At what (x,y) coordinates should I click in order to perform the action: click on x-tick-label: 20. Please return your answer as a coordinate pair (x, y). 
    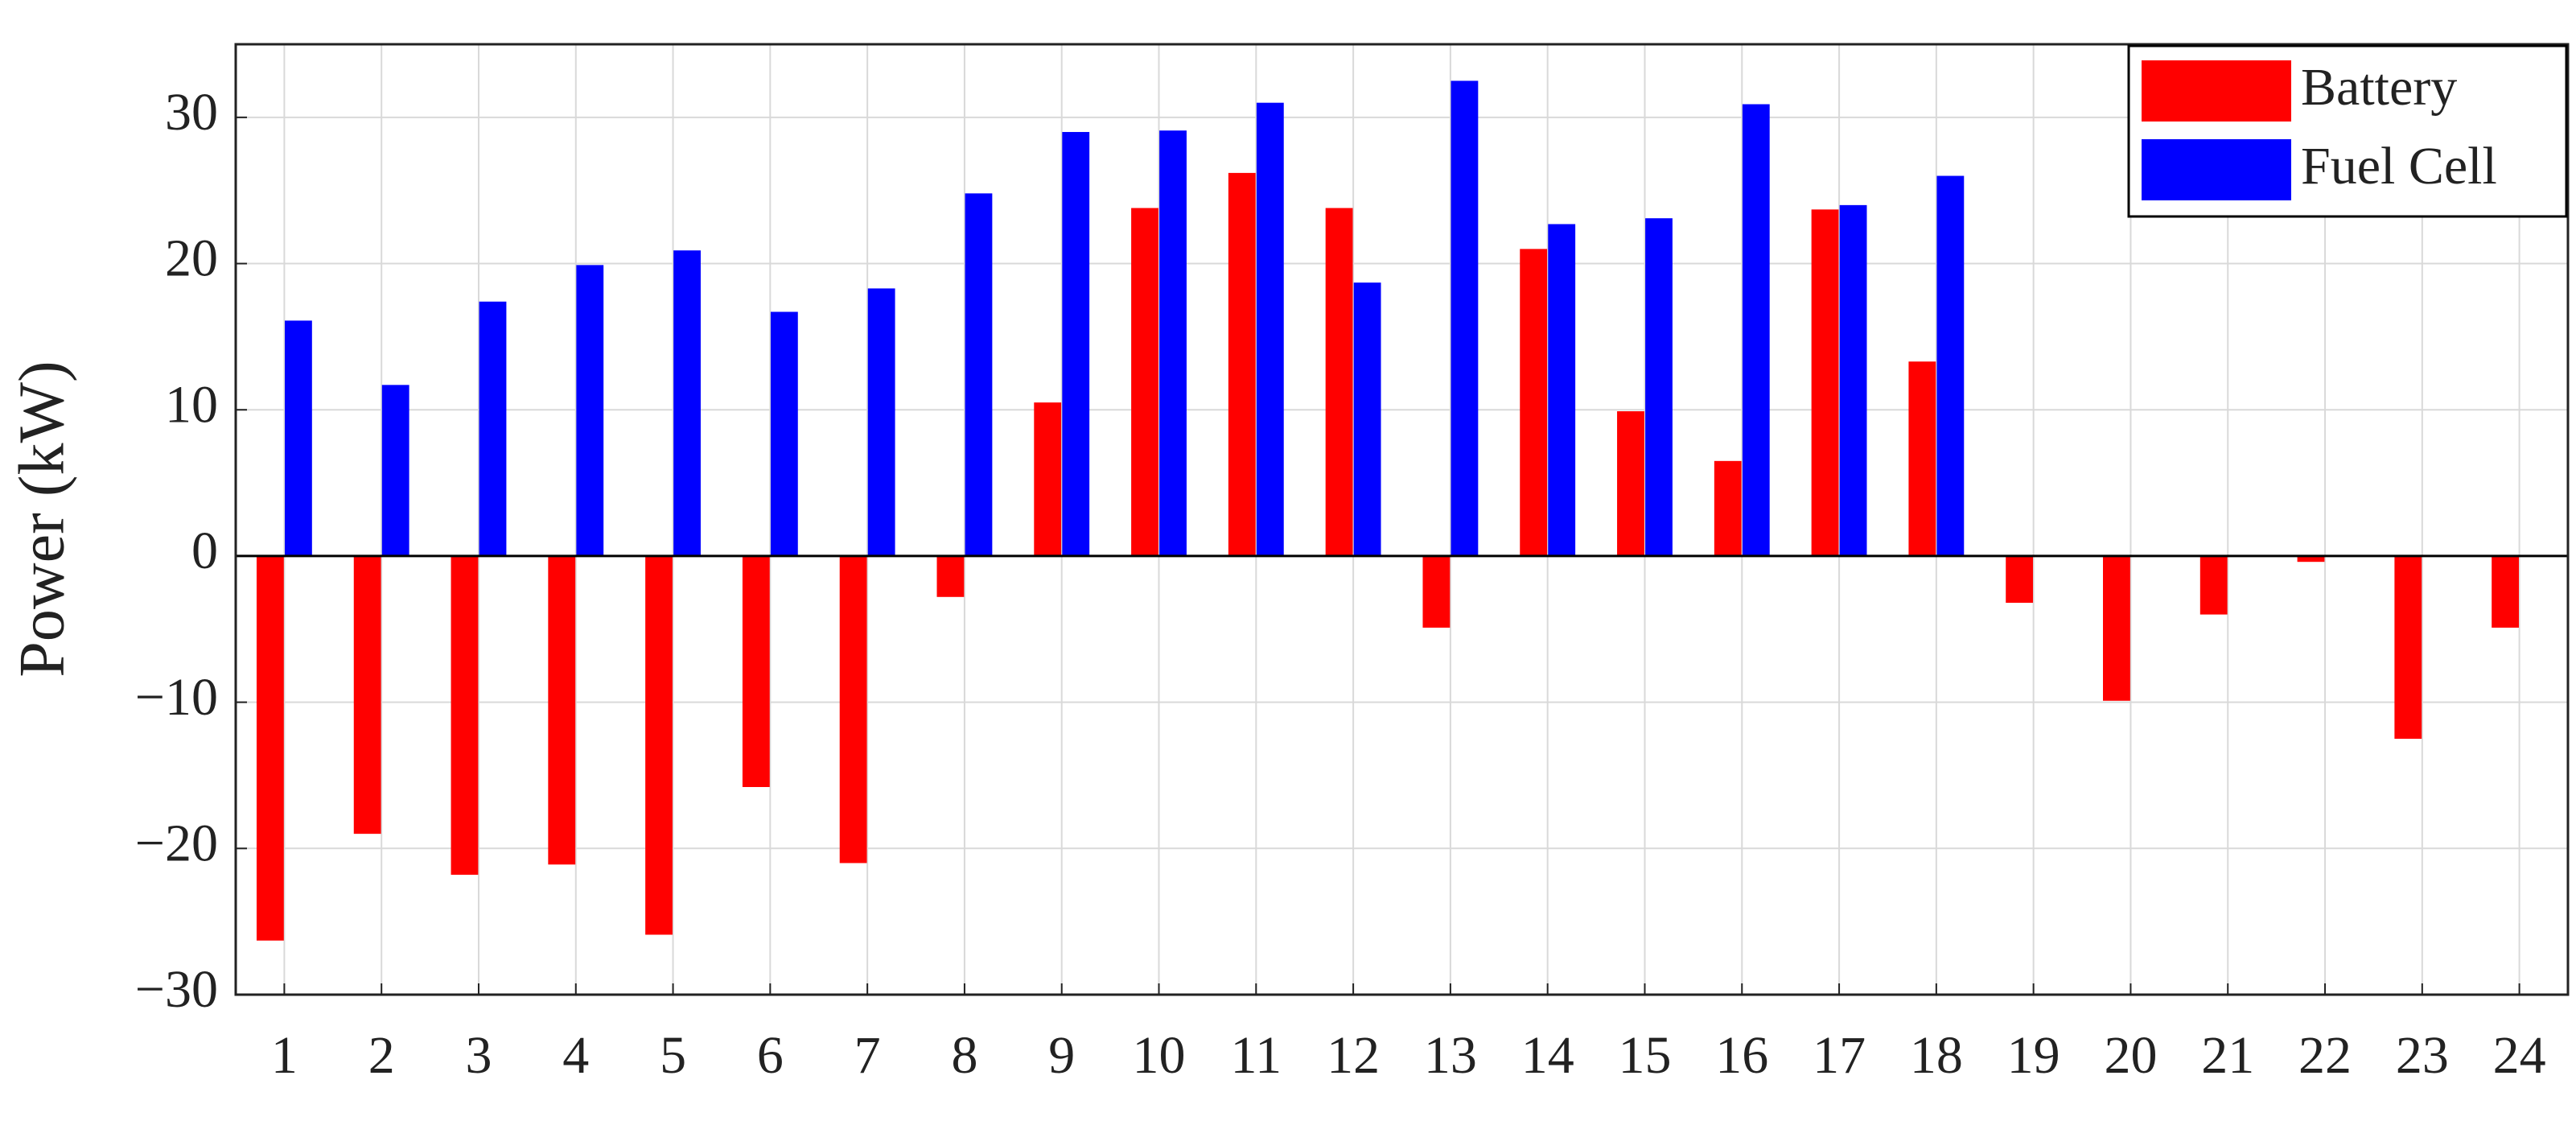
    Looking at the image, I should click on (2130, 1055).